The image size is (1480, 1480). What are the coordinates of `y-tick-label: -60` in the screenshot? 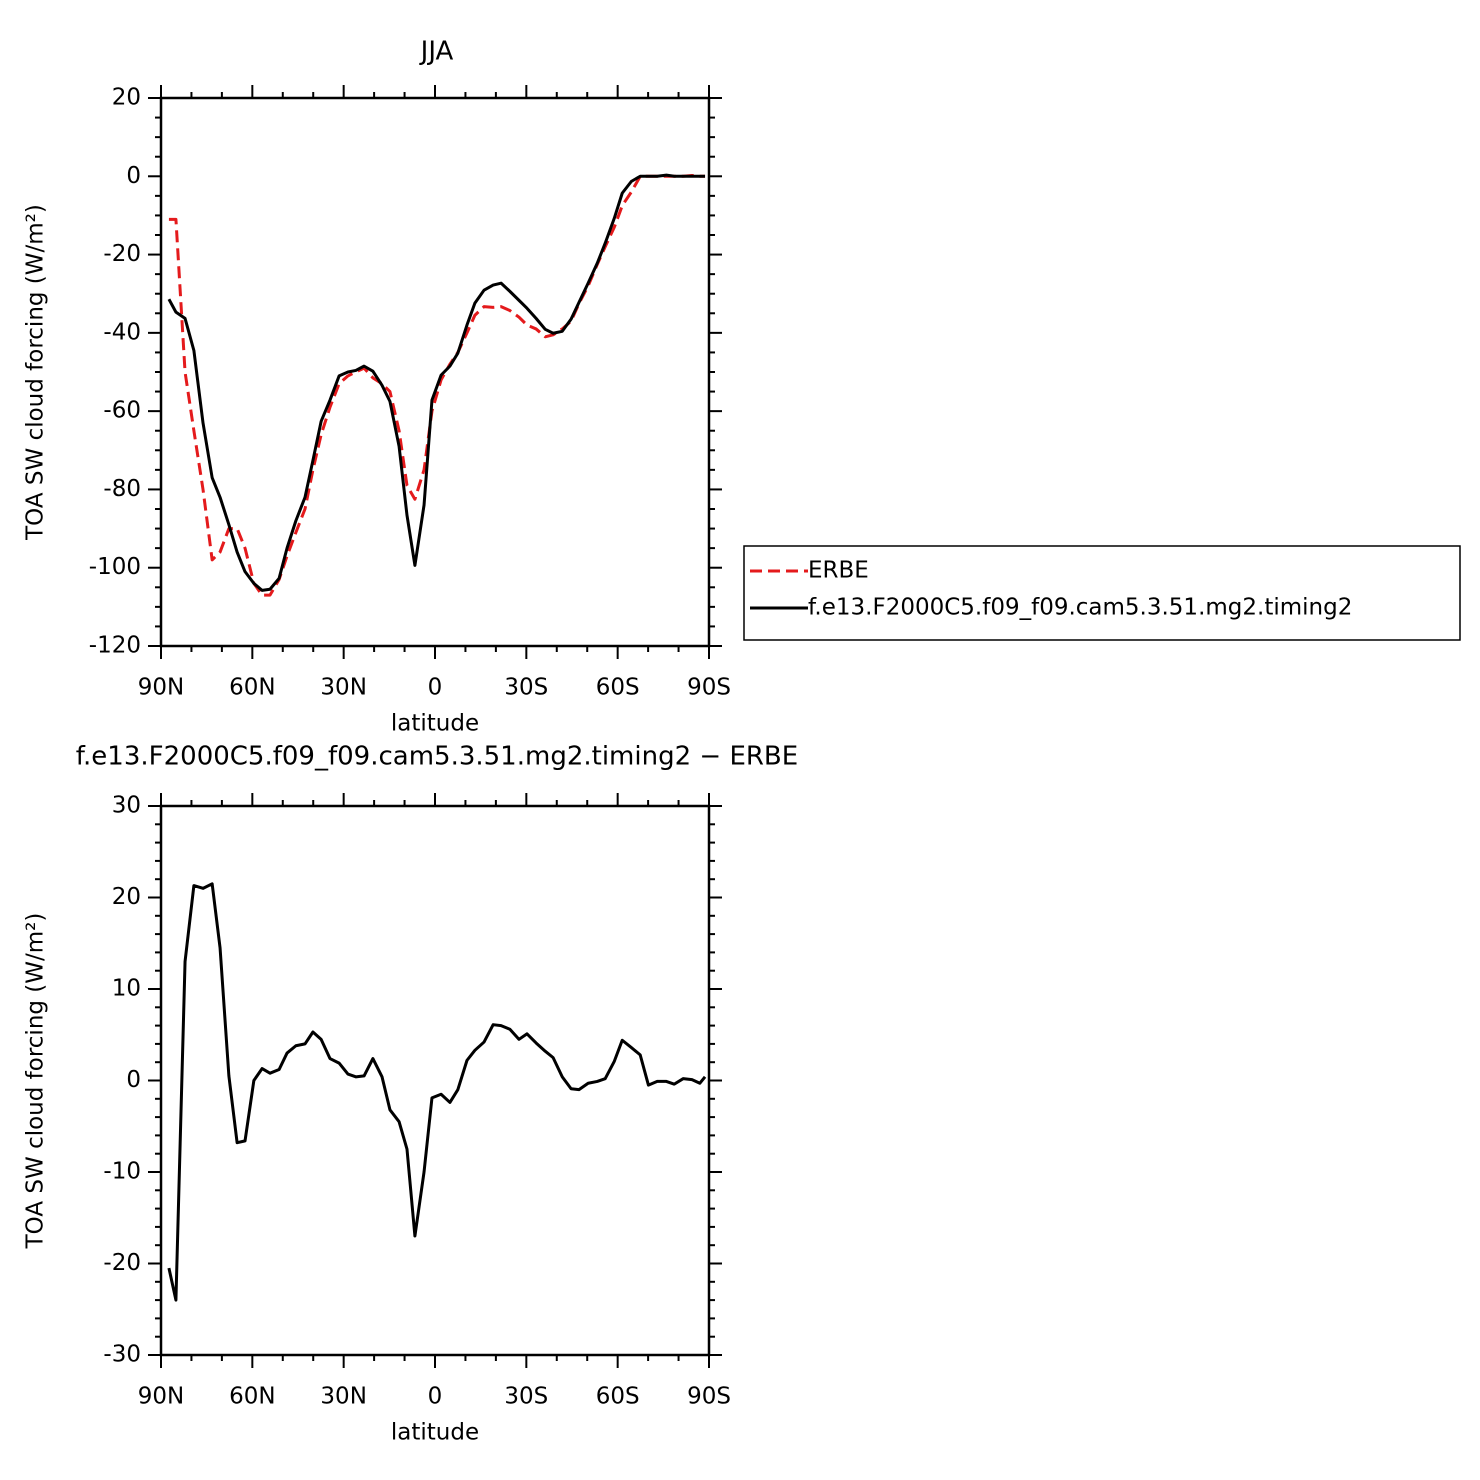 It's located at (122, 411).